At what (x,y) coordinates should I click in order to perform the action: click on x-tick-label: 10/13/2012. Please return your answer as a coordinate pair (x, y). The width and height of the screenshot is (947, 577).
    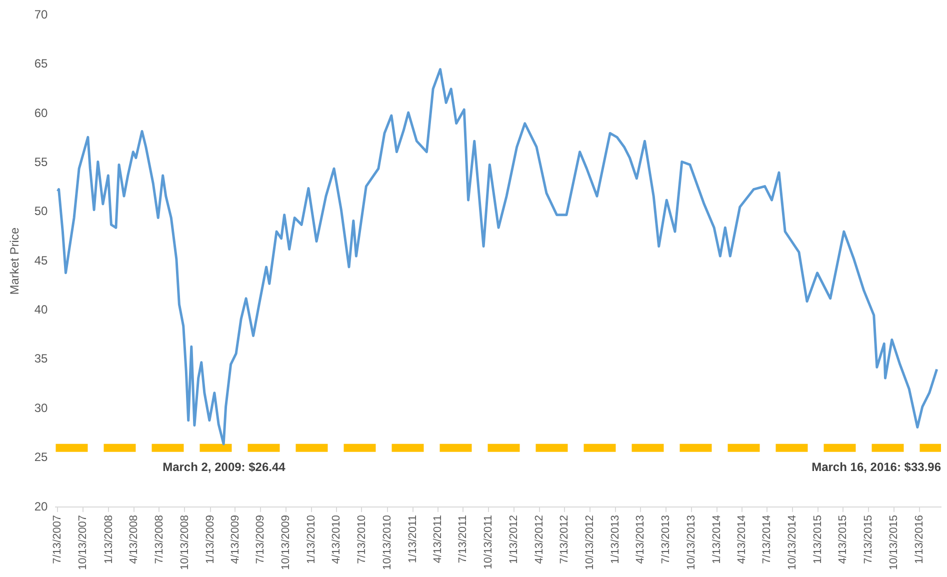
    Looking at the image, I should click on (590, 542).